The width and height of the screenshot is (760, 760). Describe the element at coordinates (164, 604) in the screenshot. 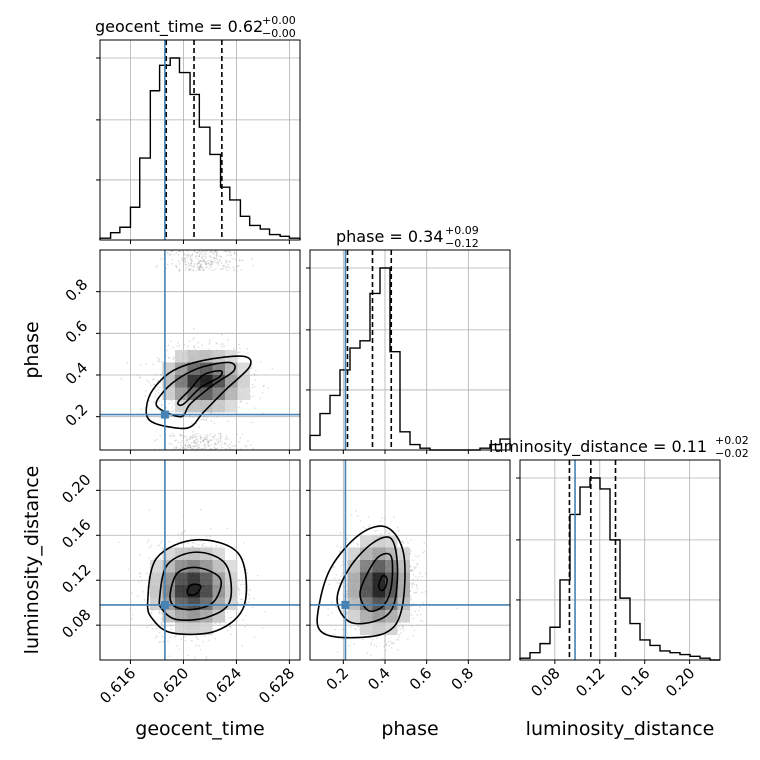

I see `truth-marker` at that location.